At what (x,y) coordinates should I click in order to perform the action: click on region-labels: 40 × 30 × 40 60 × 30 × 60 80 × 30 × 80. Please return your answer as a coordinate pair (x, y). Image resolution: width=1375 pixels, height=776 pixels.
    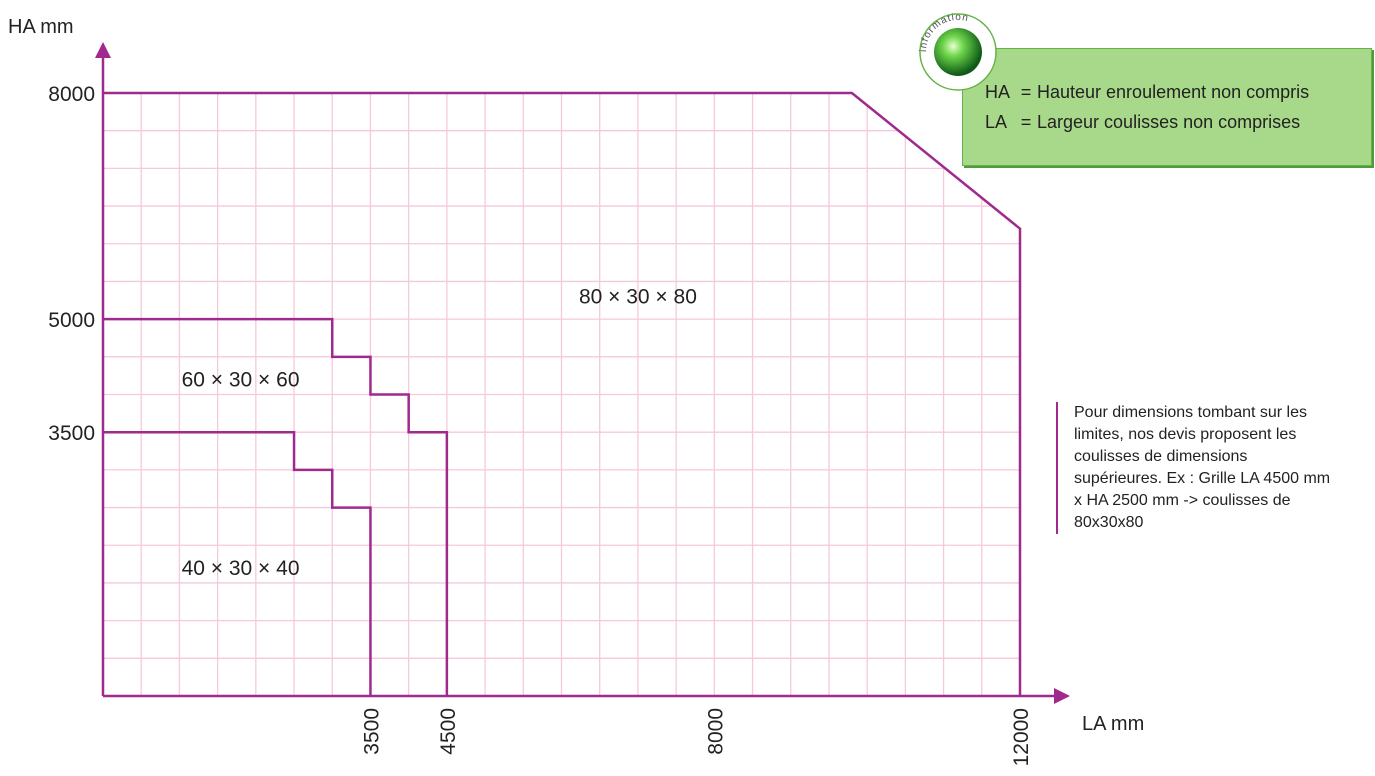
    Looking at the image, I should click on (439, 433).